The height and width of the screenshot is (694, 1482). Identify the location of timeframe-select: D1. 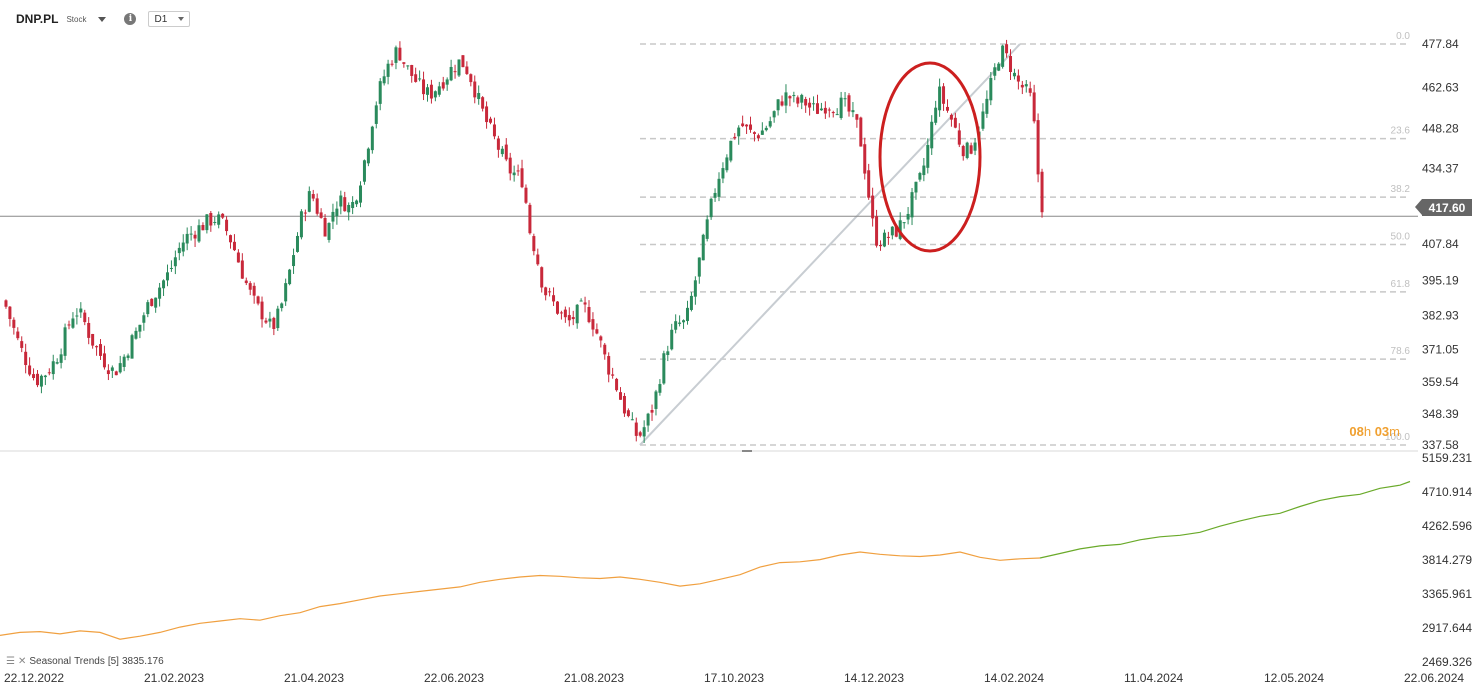
(169, 19).